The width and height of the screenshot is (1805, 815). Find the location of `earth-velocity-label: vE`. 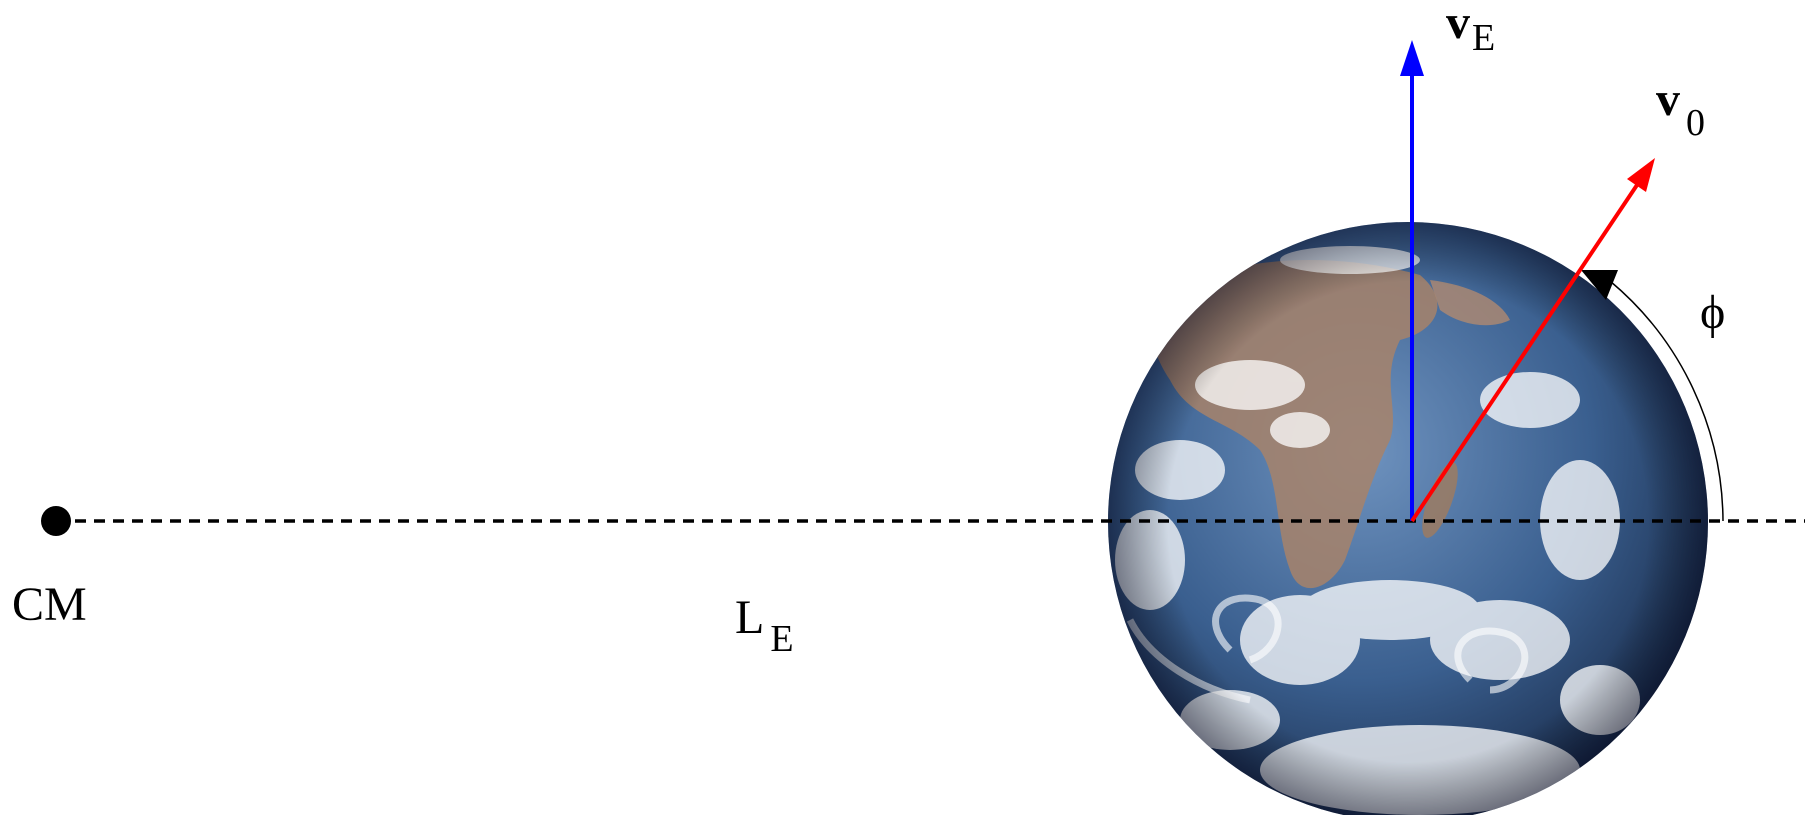

earth-velocity-label: vE is located at coordinates (1470, 29).